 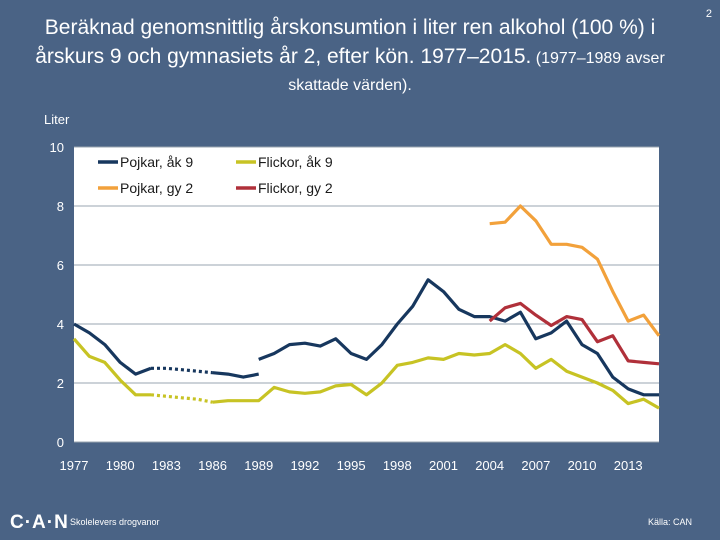 I want to click on legend-label: Flickor, gy 2, so click(x=295, y=188).